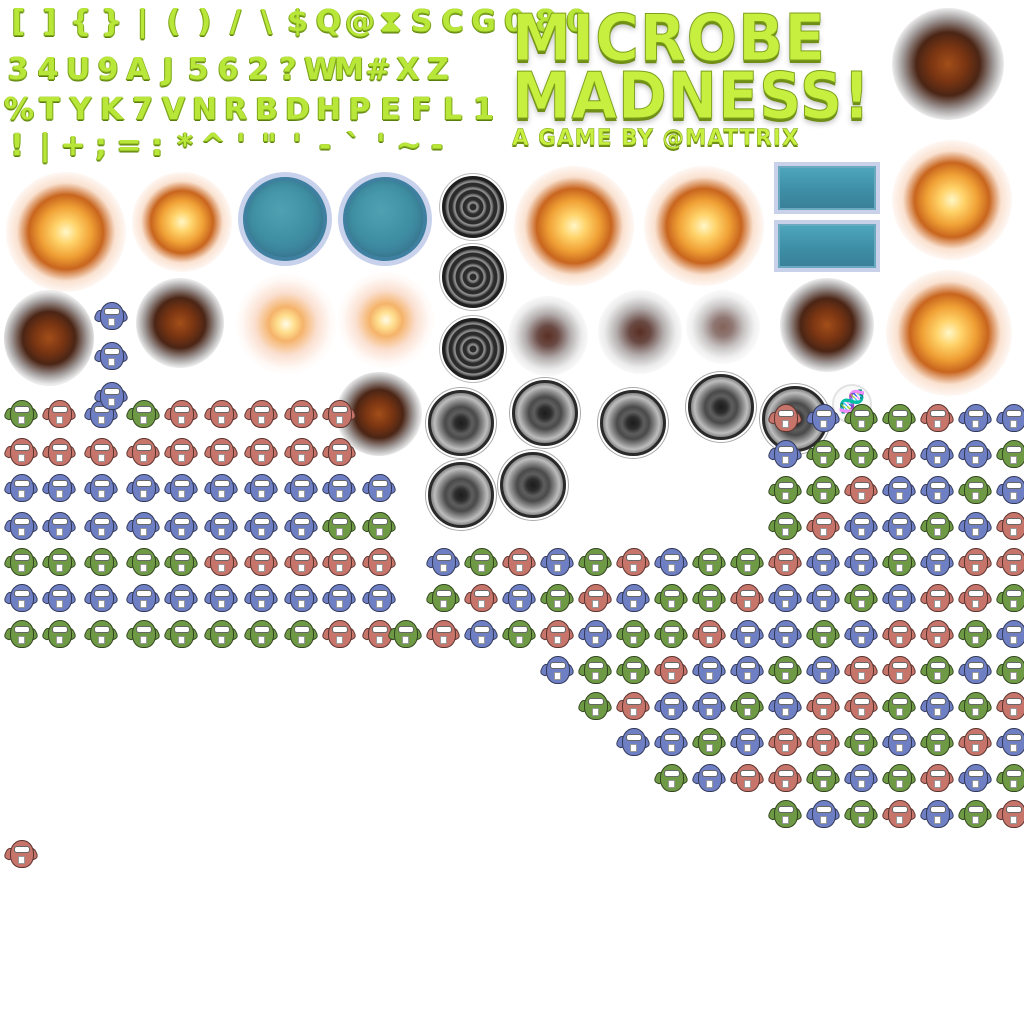 This screenshot has height=1024, width=1024. Describe the element at coordinates (73, 145) in the screenshot. I see `font-glyph: +` at that location.